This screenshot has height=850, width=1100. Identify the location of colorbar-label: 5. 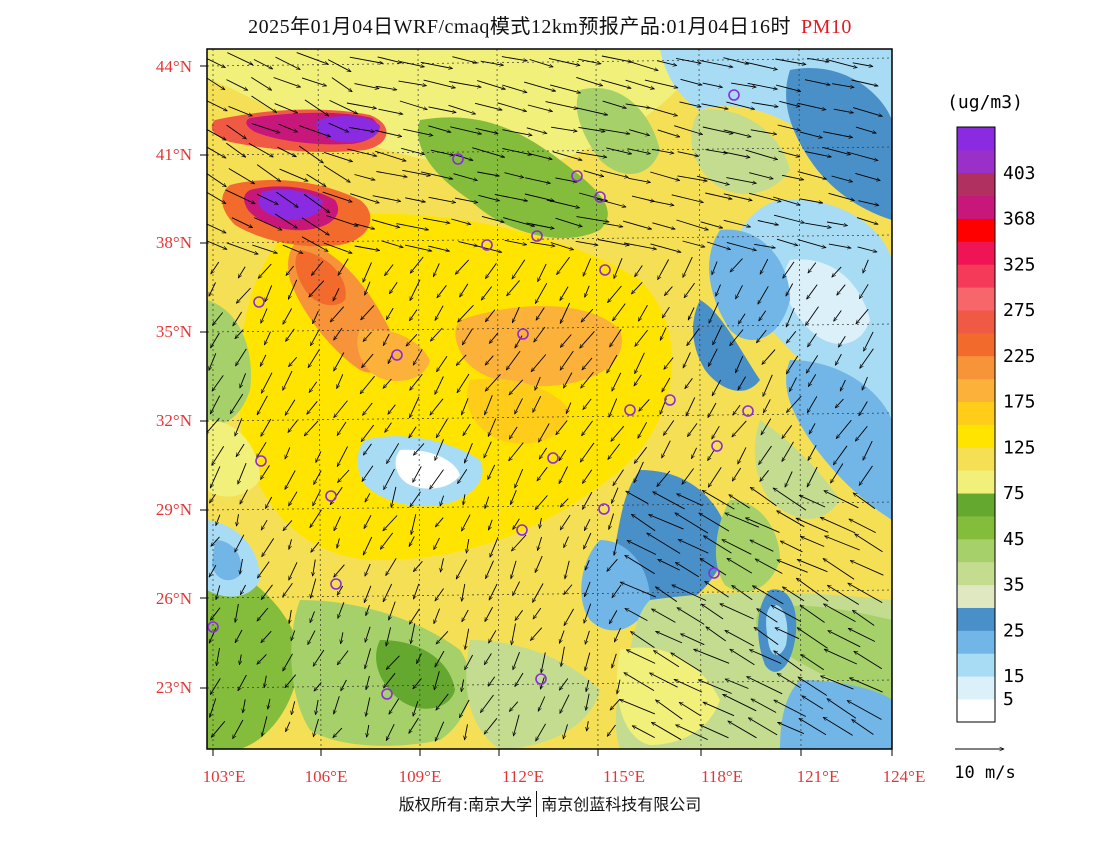
(1008, 699).